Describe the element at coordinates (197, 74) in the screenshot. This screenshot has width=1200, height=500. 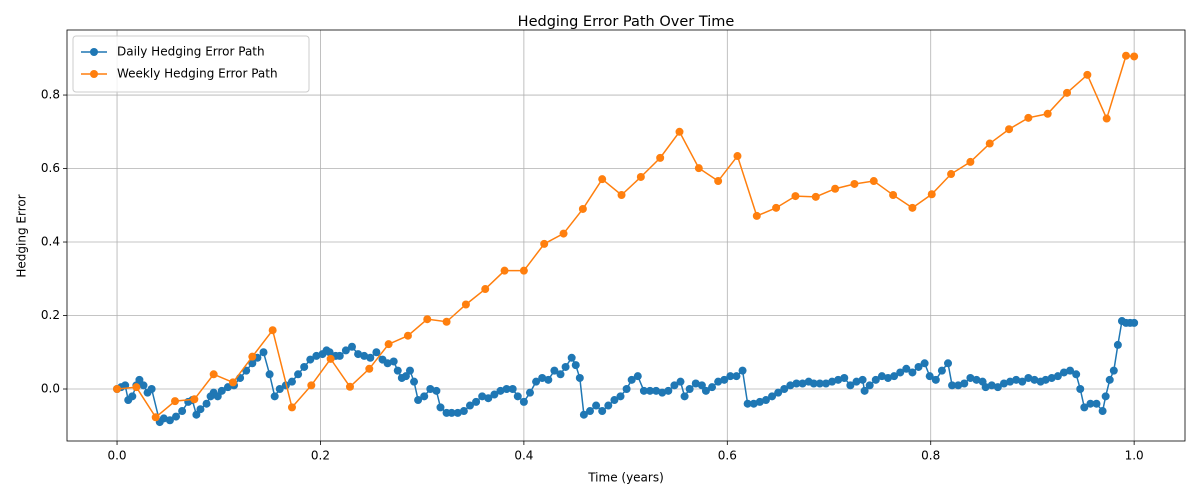
I see `legend-label: Weekly Hedging Error Path` at that location.